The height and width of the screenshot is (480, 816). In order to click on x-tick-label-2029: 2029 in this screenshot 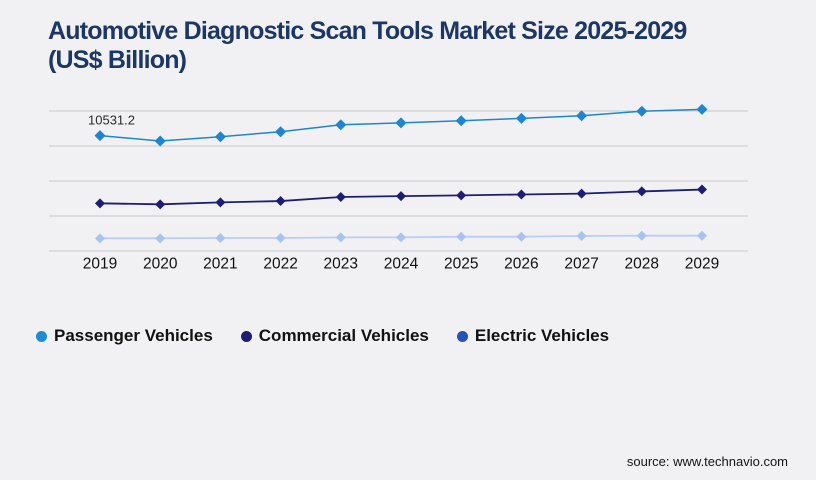, I will do `click(702, 264)`.